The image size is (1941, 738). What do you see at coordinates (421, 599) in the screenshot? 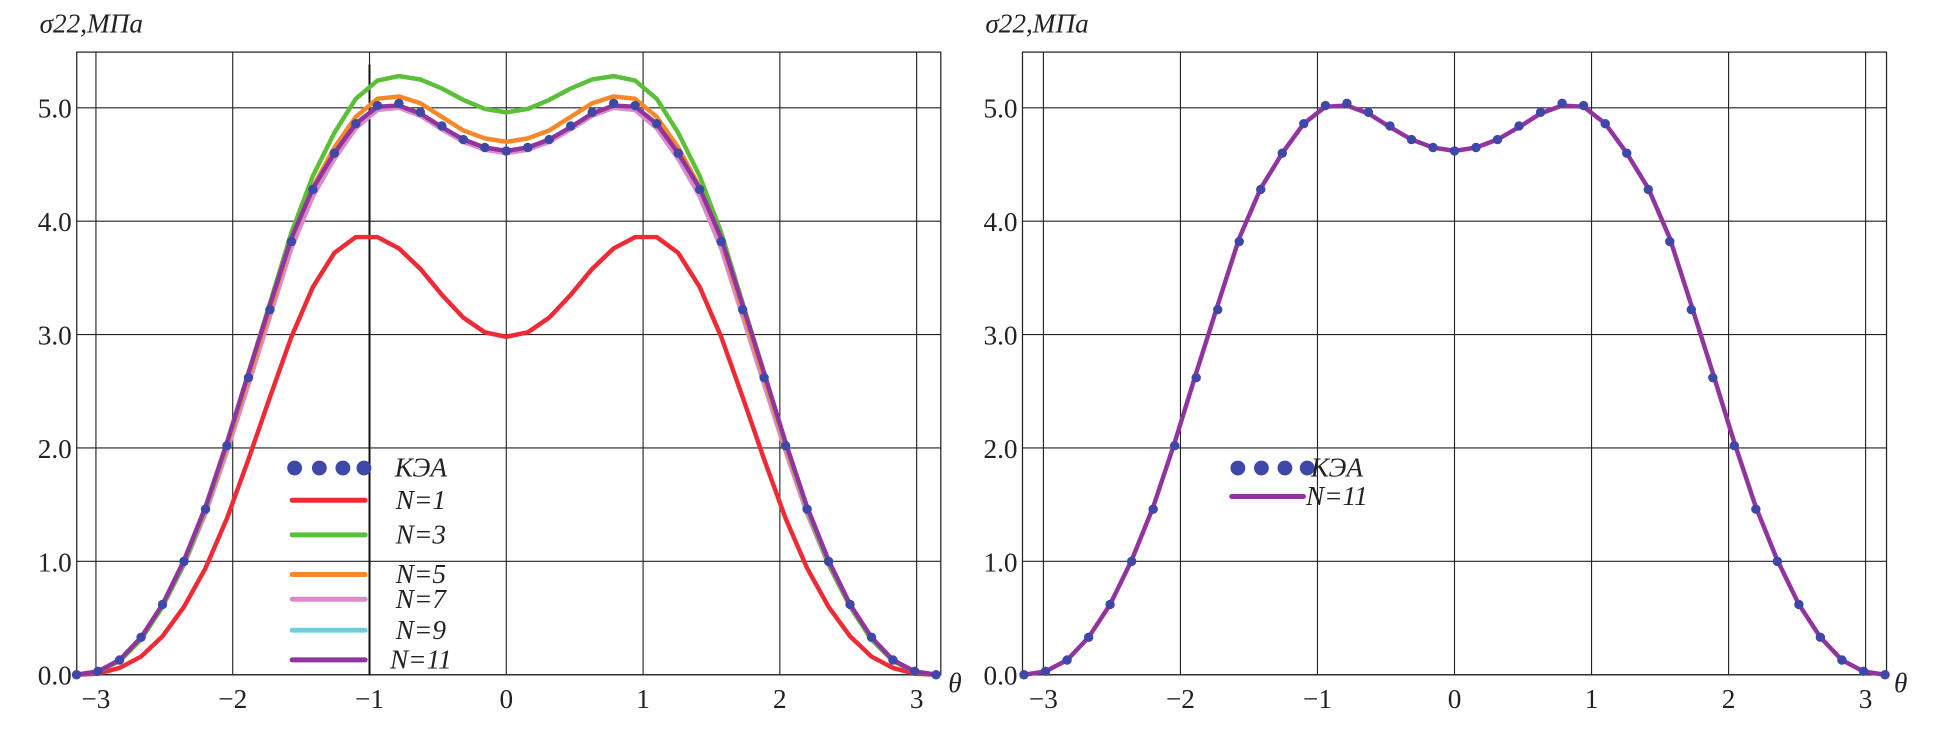
I see `legend-label-n7: N=7` at bounding box center [421, 599].